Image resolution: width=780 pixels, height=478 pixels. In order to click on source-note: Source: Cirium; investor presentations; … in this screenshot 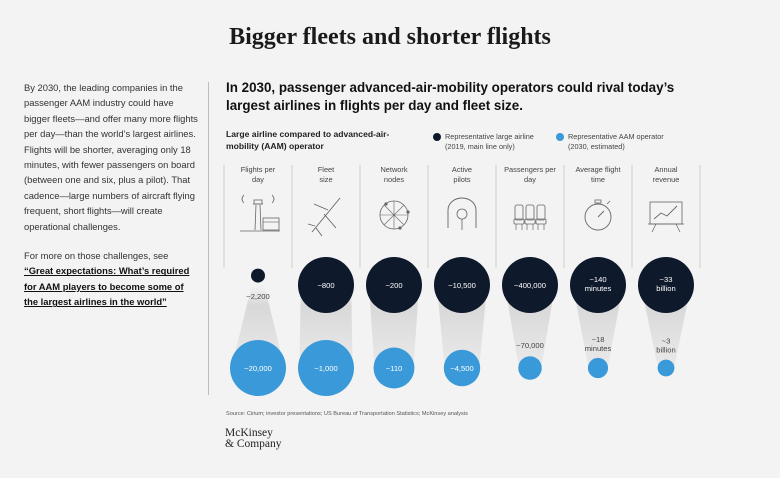, I will do `click(347, 414)`.